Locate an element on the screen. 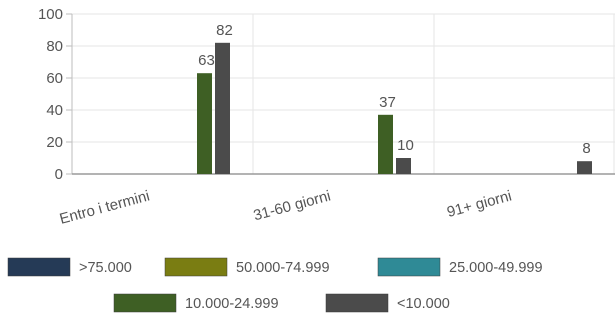 The height and width of the screenshot is (322, 615). data-label: 10 is located at coordinates (405, 145).